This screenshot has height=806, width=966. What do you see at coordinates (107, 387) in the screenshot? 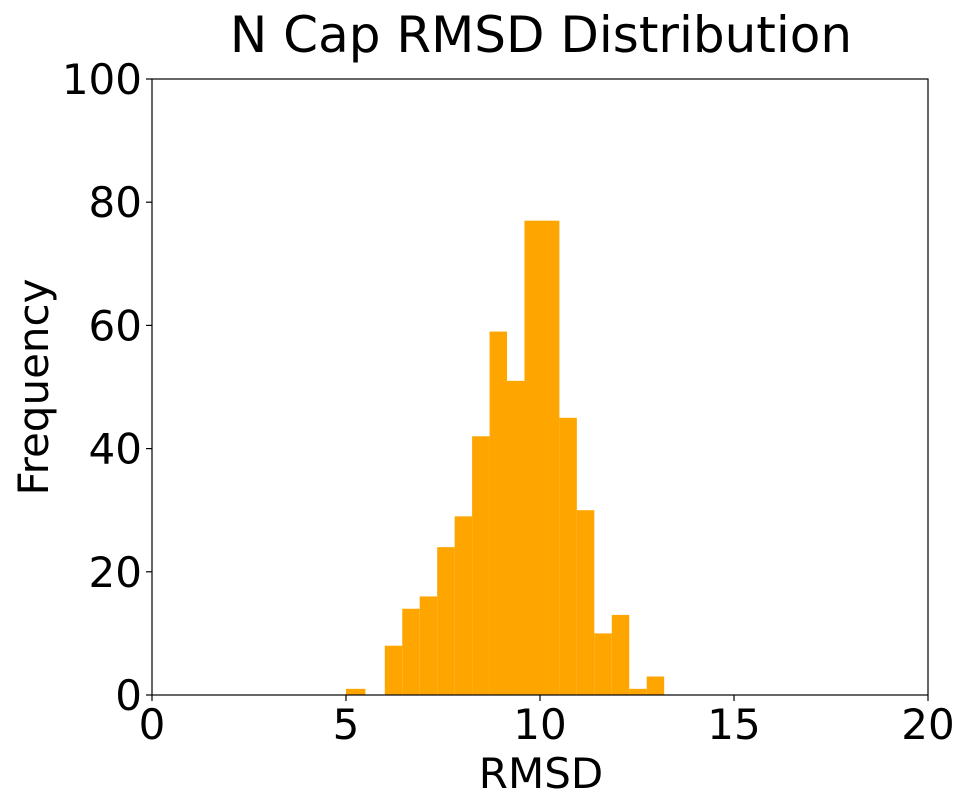
I see `y-axis: 0 20 40 60 80 100` at bounding box center [107, 387].